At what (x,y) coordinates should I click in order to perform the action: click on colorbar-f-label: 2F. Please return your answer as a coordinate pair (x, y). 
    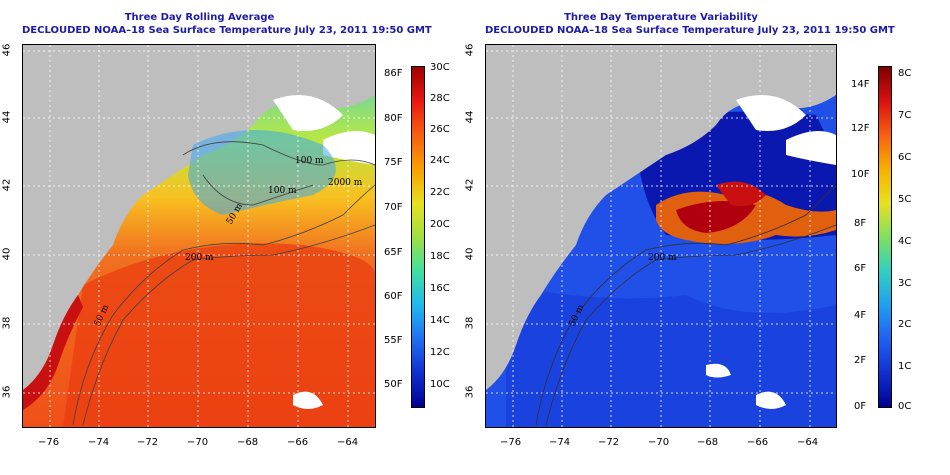
    Looking at the image, I should click on (860, 360).